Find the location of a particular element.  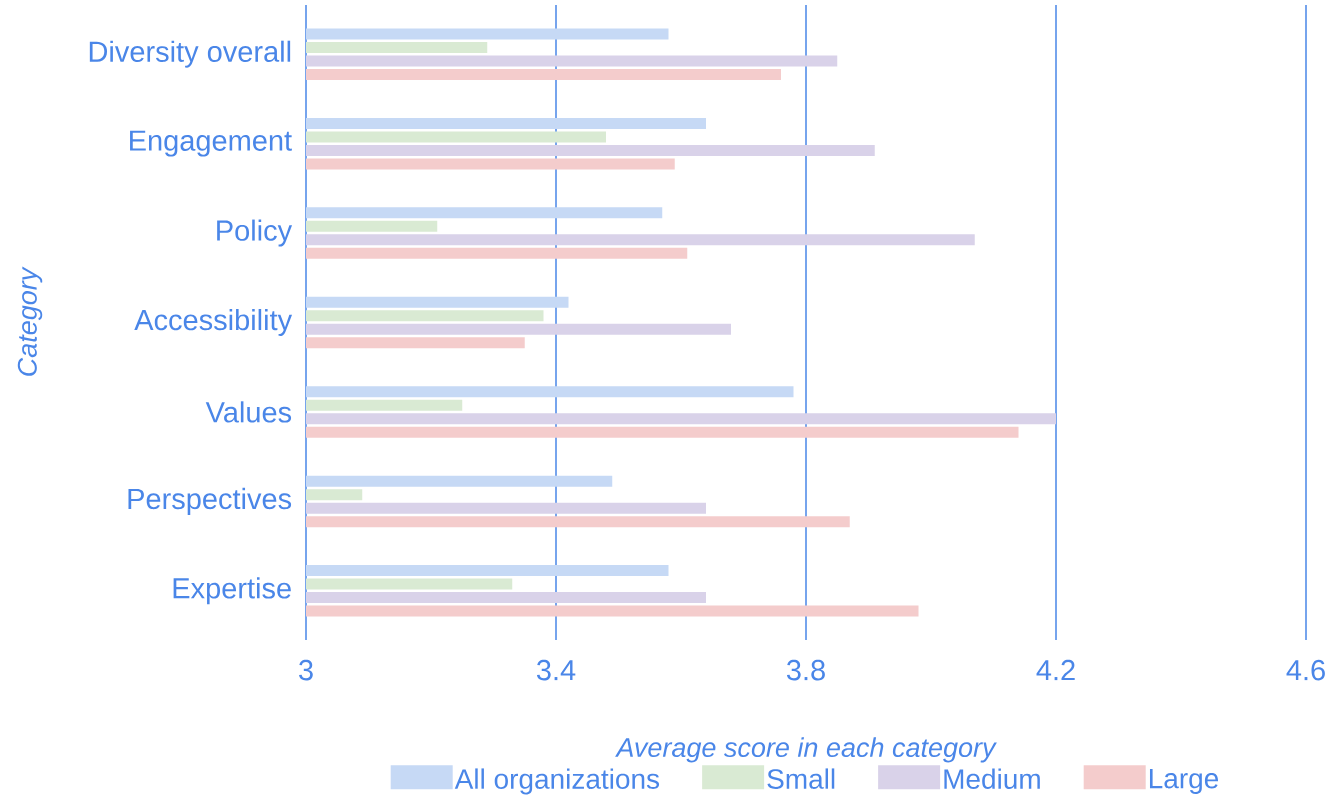

x-tick-label: 4.6 is located at coordinates (1305, 670).